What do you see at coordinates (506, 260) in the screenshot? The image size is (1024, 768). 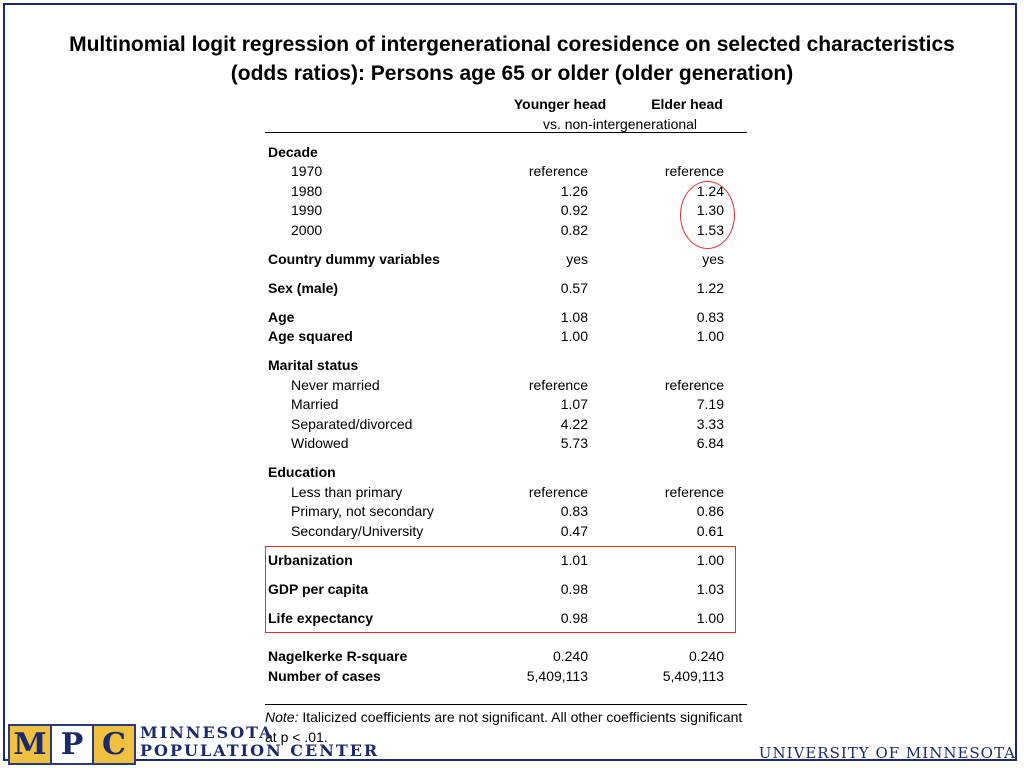 I see `table-row: Country dummy variables yes yes` at bounding box center [506, 260].